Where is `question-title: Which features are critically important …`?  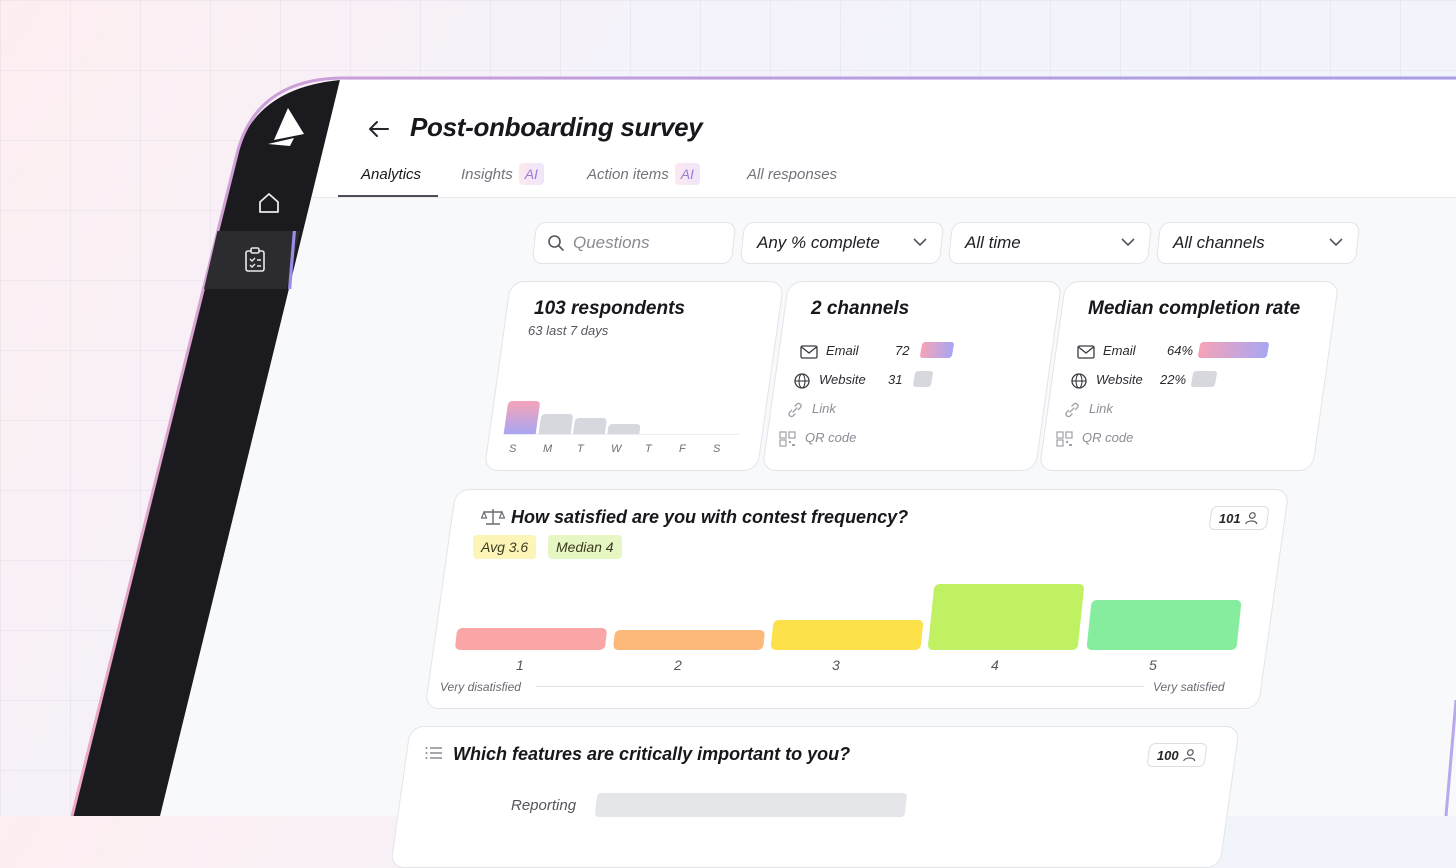
question-title: Which features are critically important … is located at coordinates (652, 754).